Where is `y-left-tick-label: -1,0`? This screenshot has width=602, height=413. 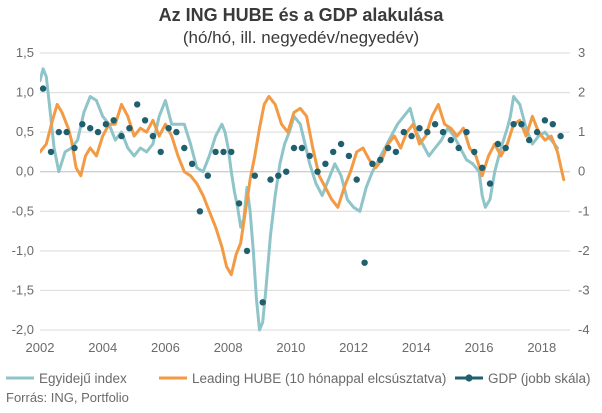 y-left-tick-label: -1,0 is located at coordinates (23, 250).